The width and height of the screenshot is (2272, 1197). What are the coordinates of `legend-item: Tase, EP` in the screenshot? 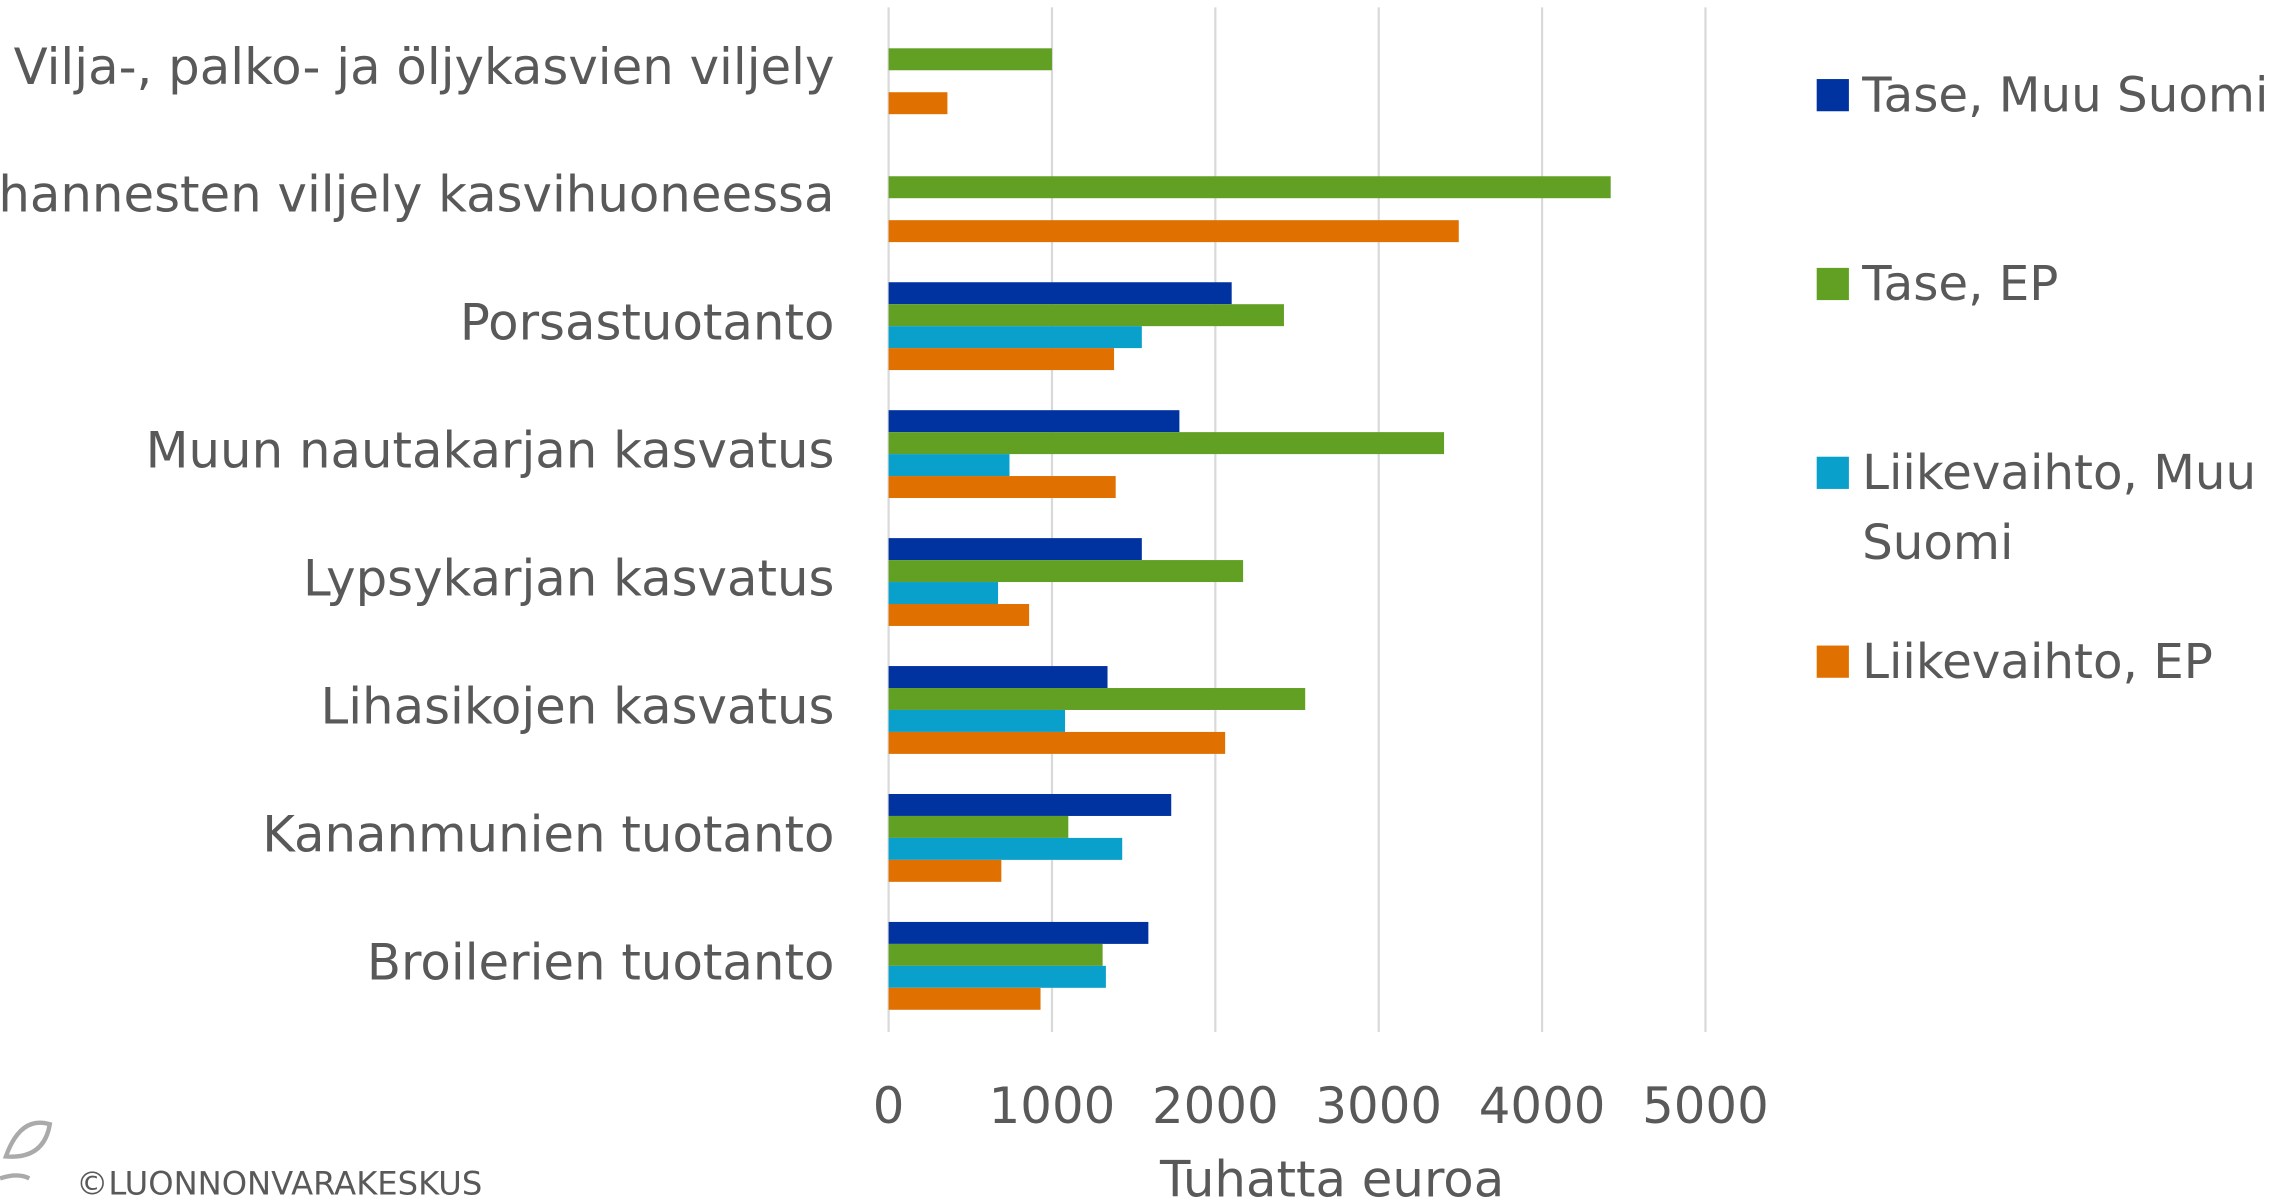 It's located at (1960, 283).